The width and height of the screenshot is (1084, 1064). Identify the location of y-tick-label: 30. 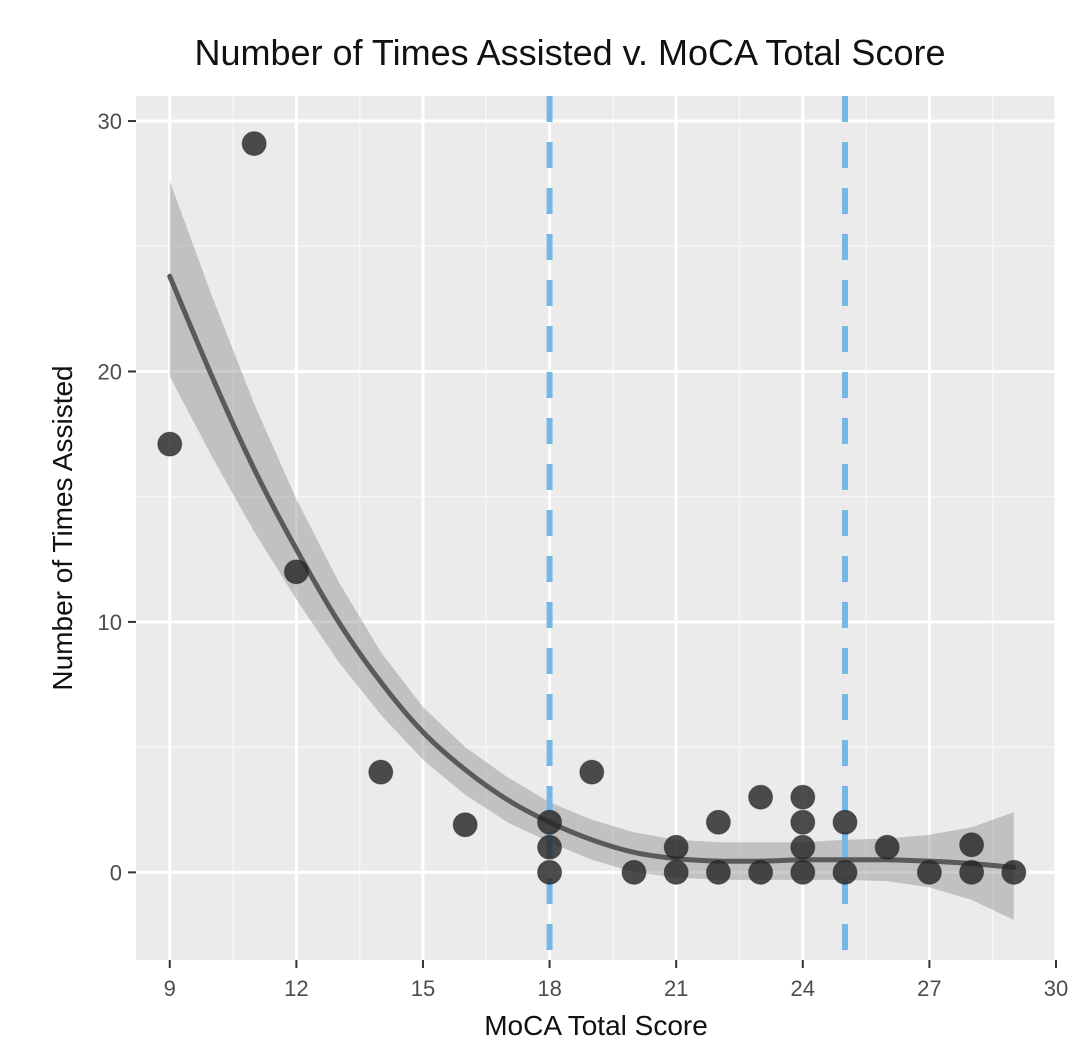
(110, 121).